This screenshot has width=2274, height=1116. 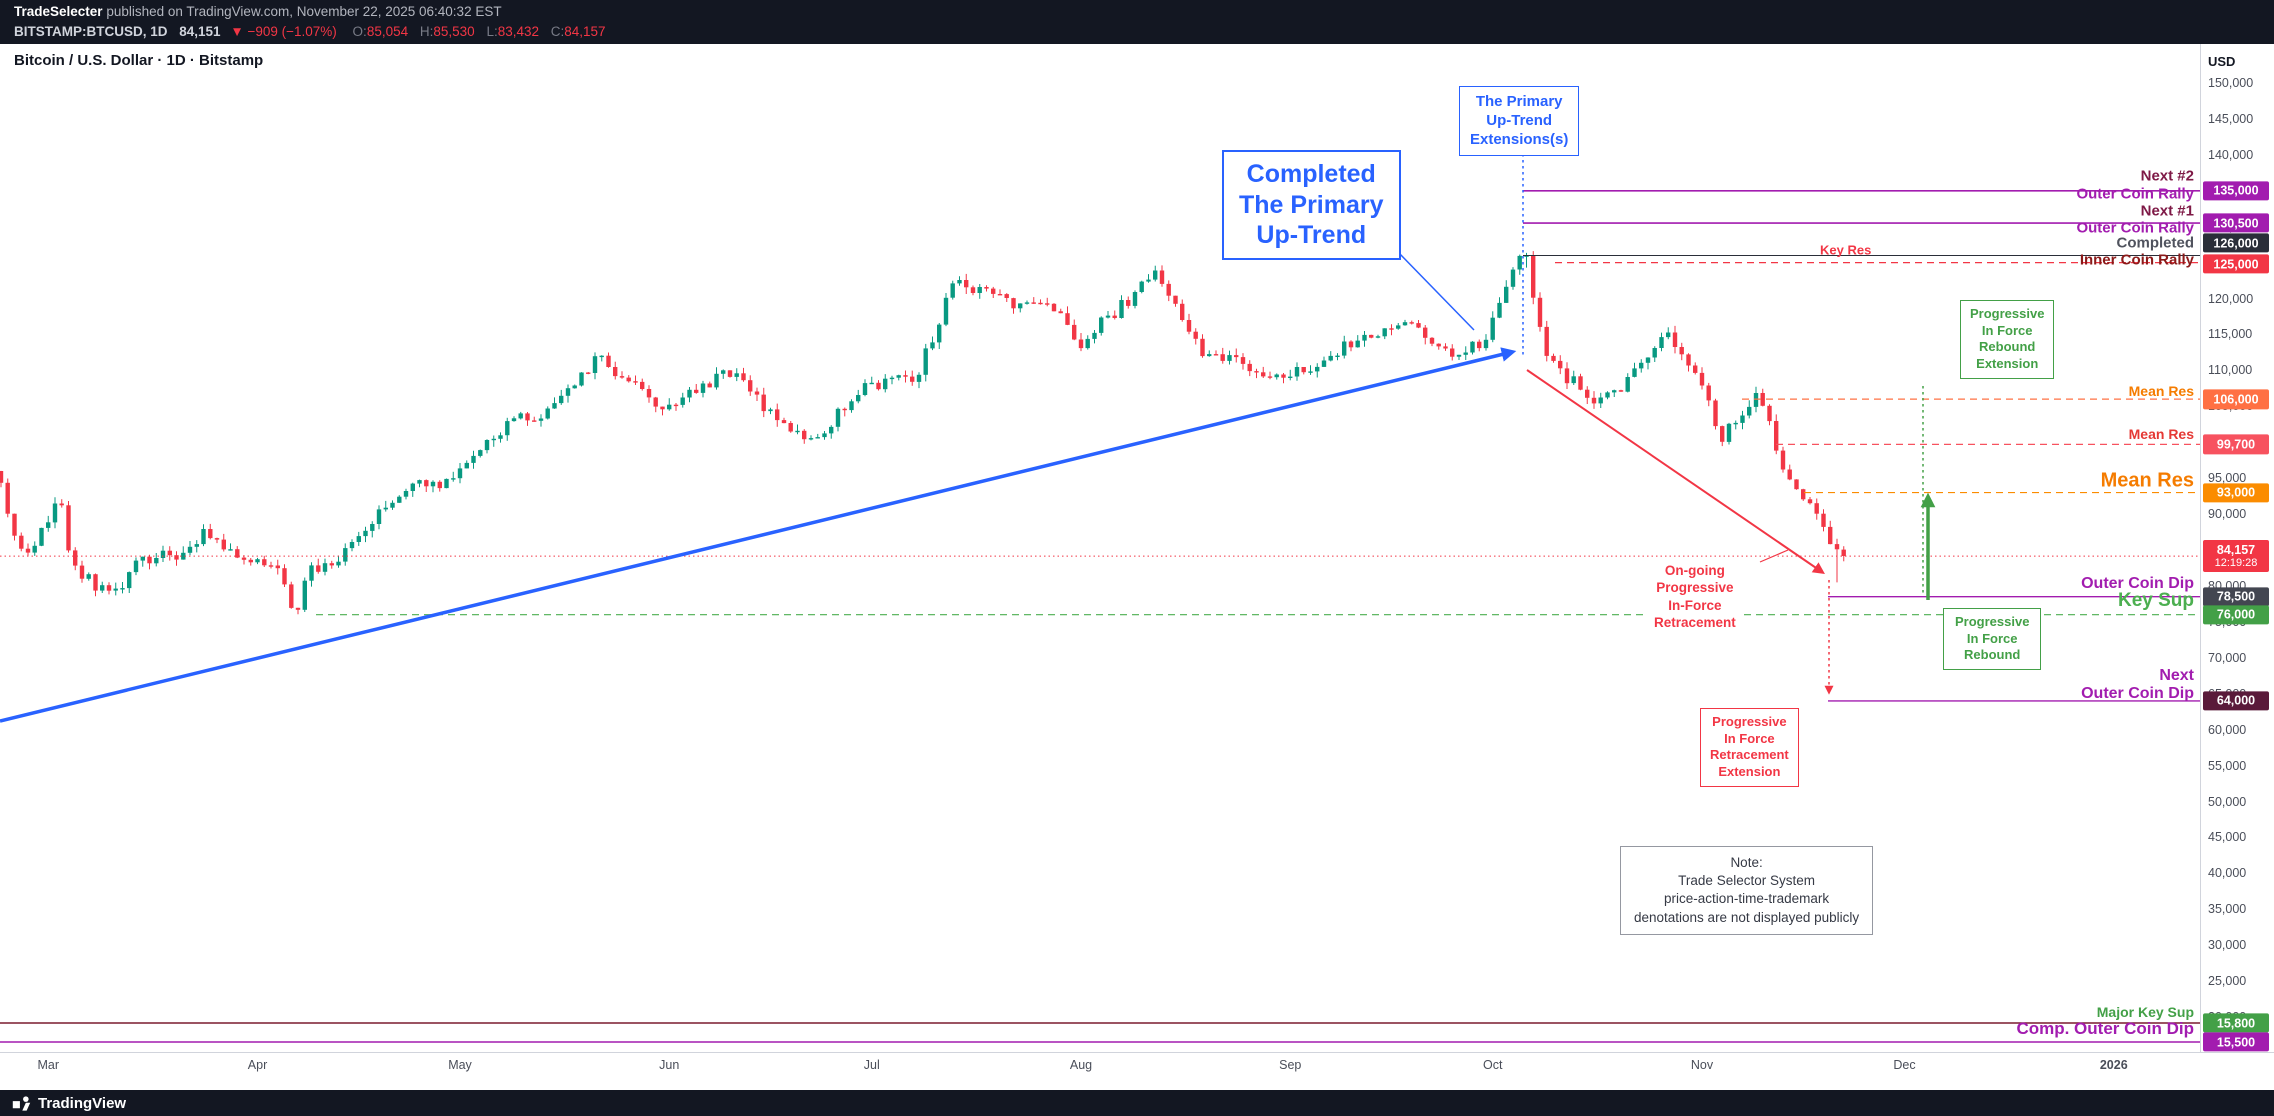 What do you see at coordinates (2161, 391) in the screenshot?
I see `level-caption-7: Mean Res` at bounding box center [2161, 391].